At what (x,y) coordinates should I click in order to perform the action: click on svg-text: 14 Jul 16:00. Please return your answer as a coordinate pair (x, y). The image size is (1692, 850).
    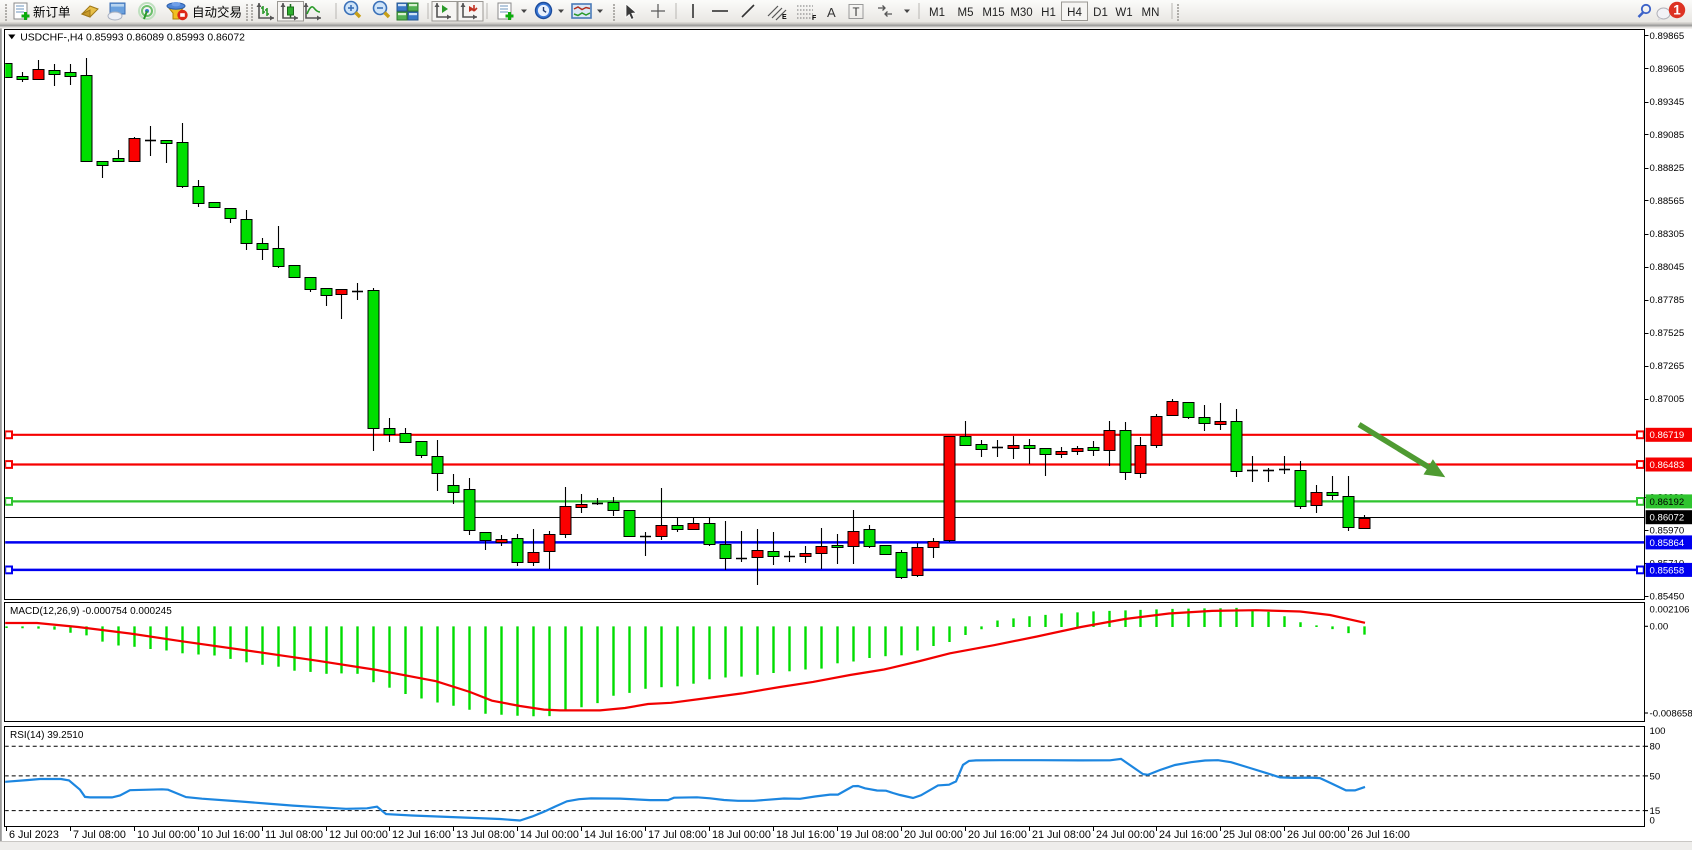
    Looking at the image, I should click on (613, 835).